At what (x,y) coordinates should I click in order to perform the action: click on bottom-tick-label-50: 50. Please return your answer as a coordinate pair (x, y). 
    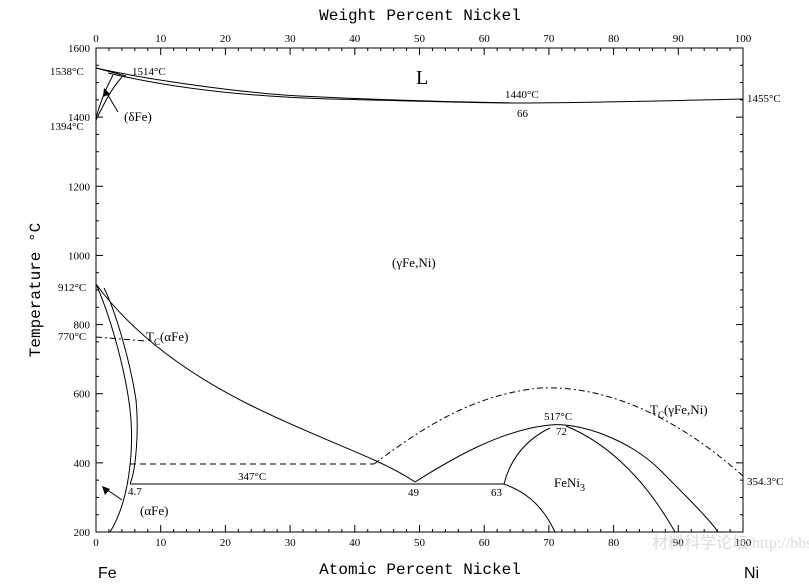
    Looking at the image, I should click on (420, 543).